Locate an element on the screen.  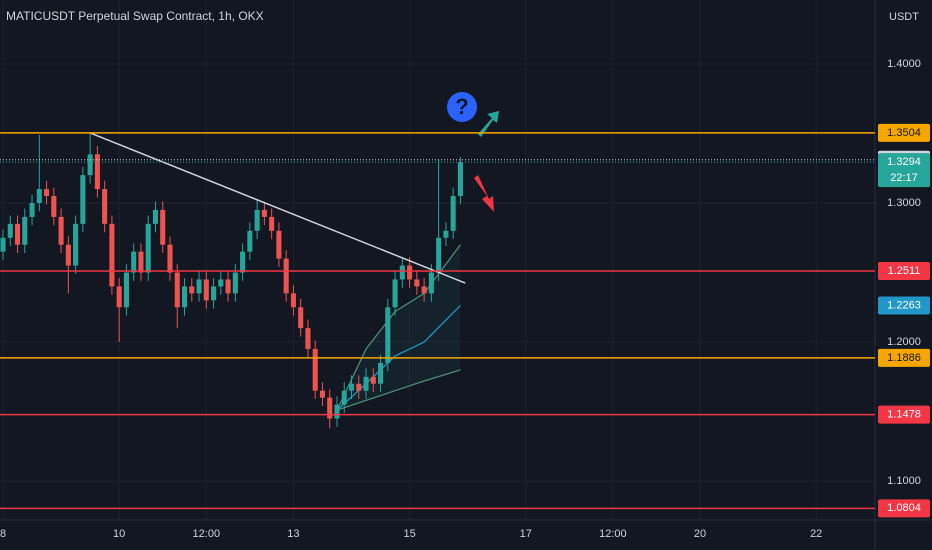
level-label: 1.3294 is located at coordinates (904, 162).